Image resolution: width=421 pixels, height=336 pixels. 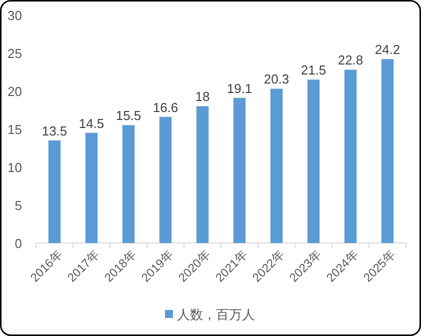 I want to click on y-tick-label: 0, so click(x=18, y=243).